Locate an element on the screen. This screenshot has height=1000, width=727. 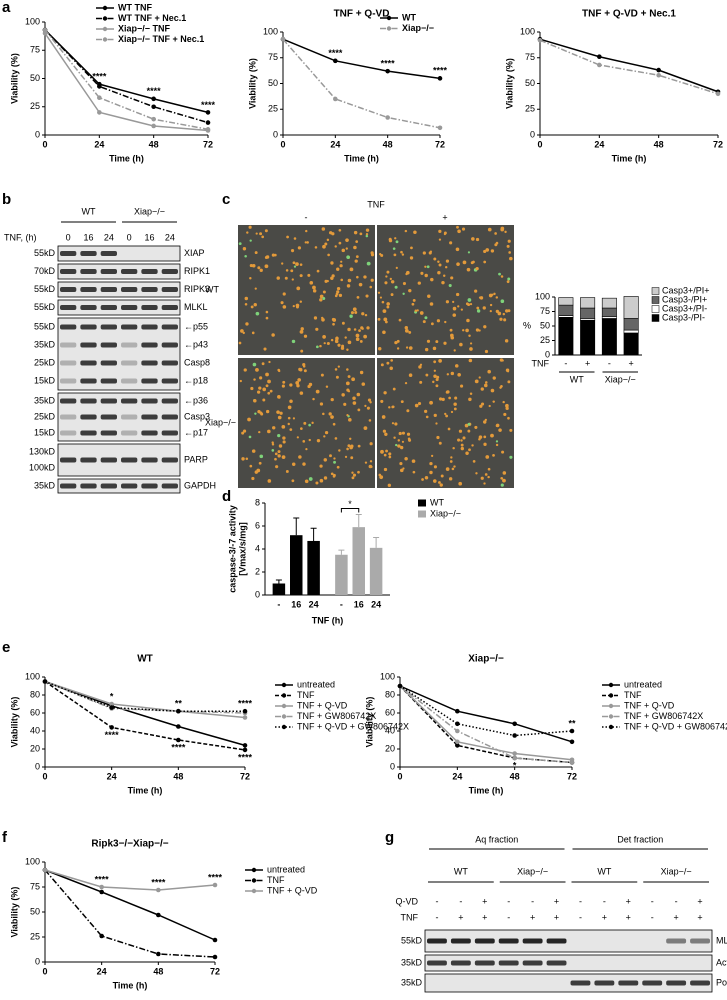
x-axis-label: Time (h) is located at coordinates (126, 158).